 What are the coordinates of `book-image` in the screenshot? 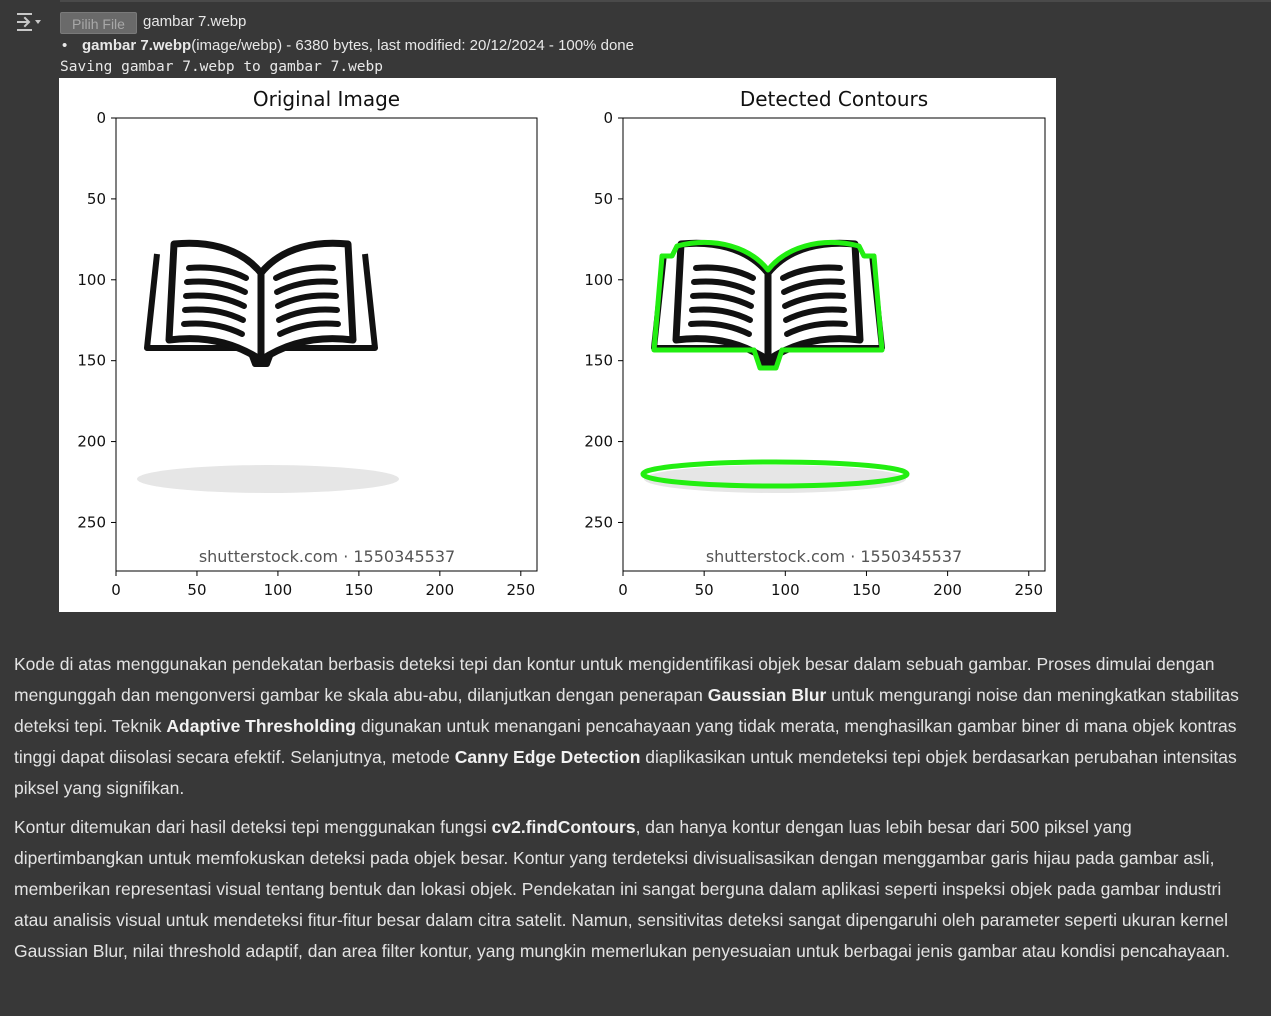 It's located at (268, 368).